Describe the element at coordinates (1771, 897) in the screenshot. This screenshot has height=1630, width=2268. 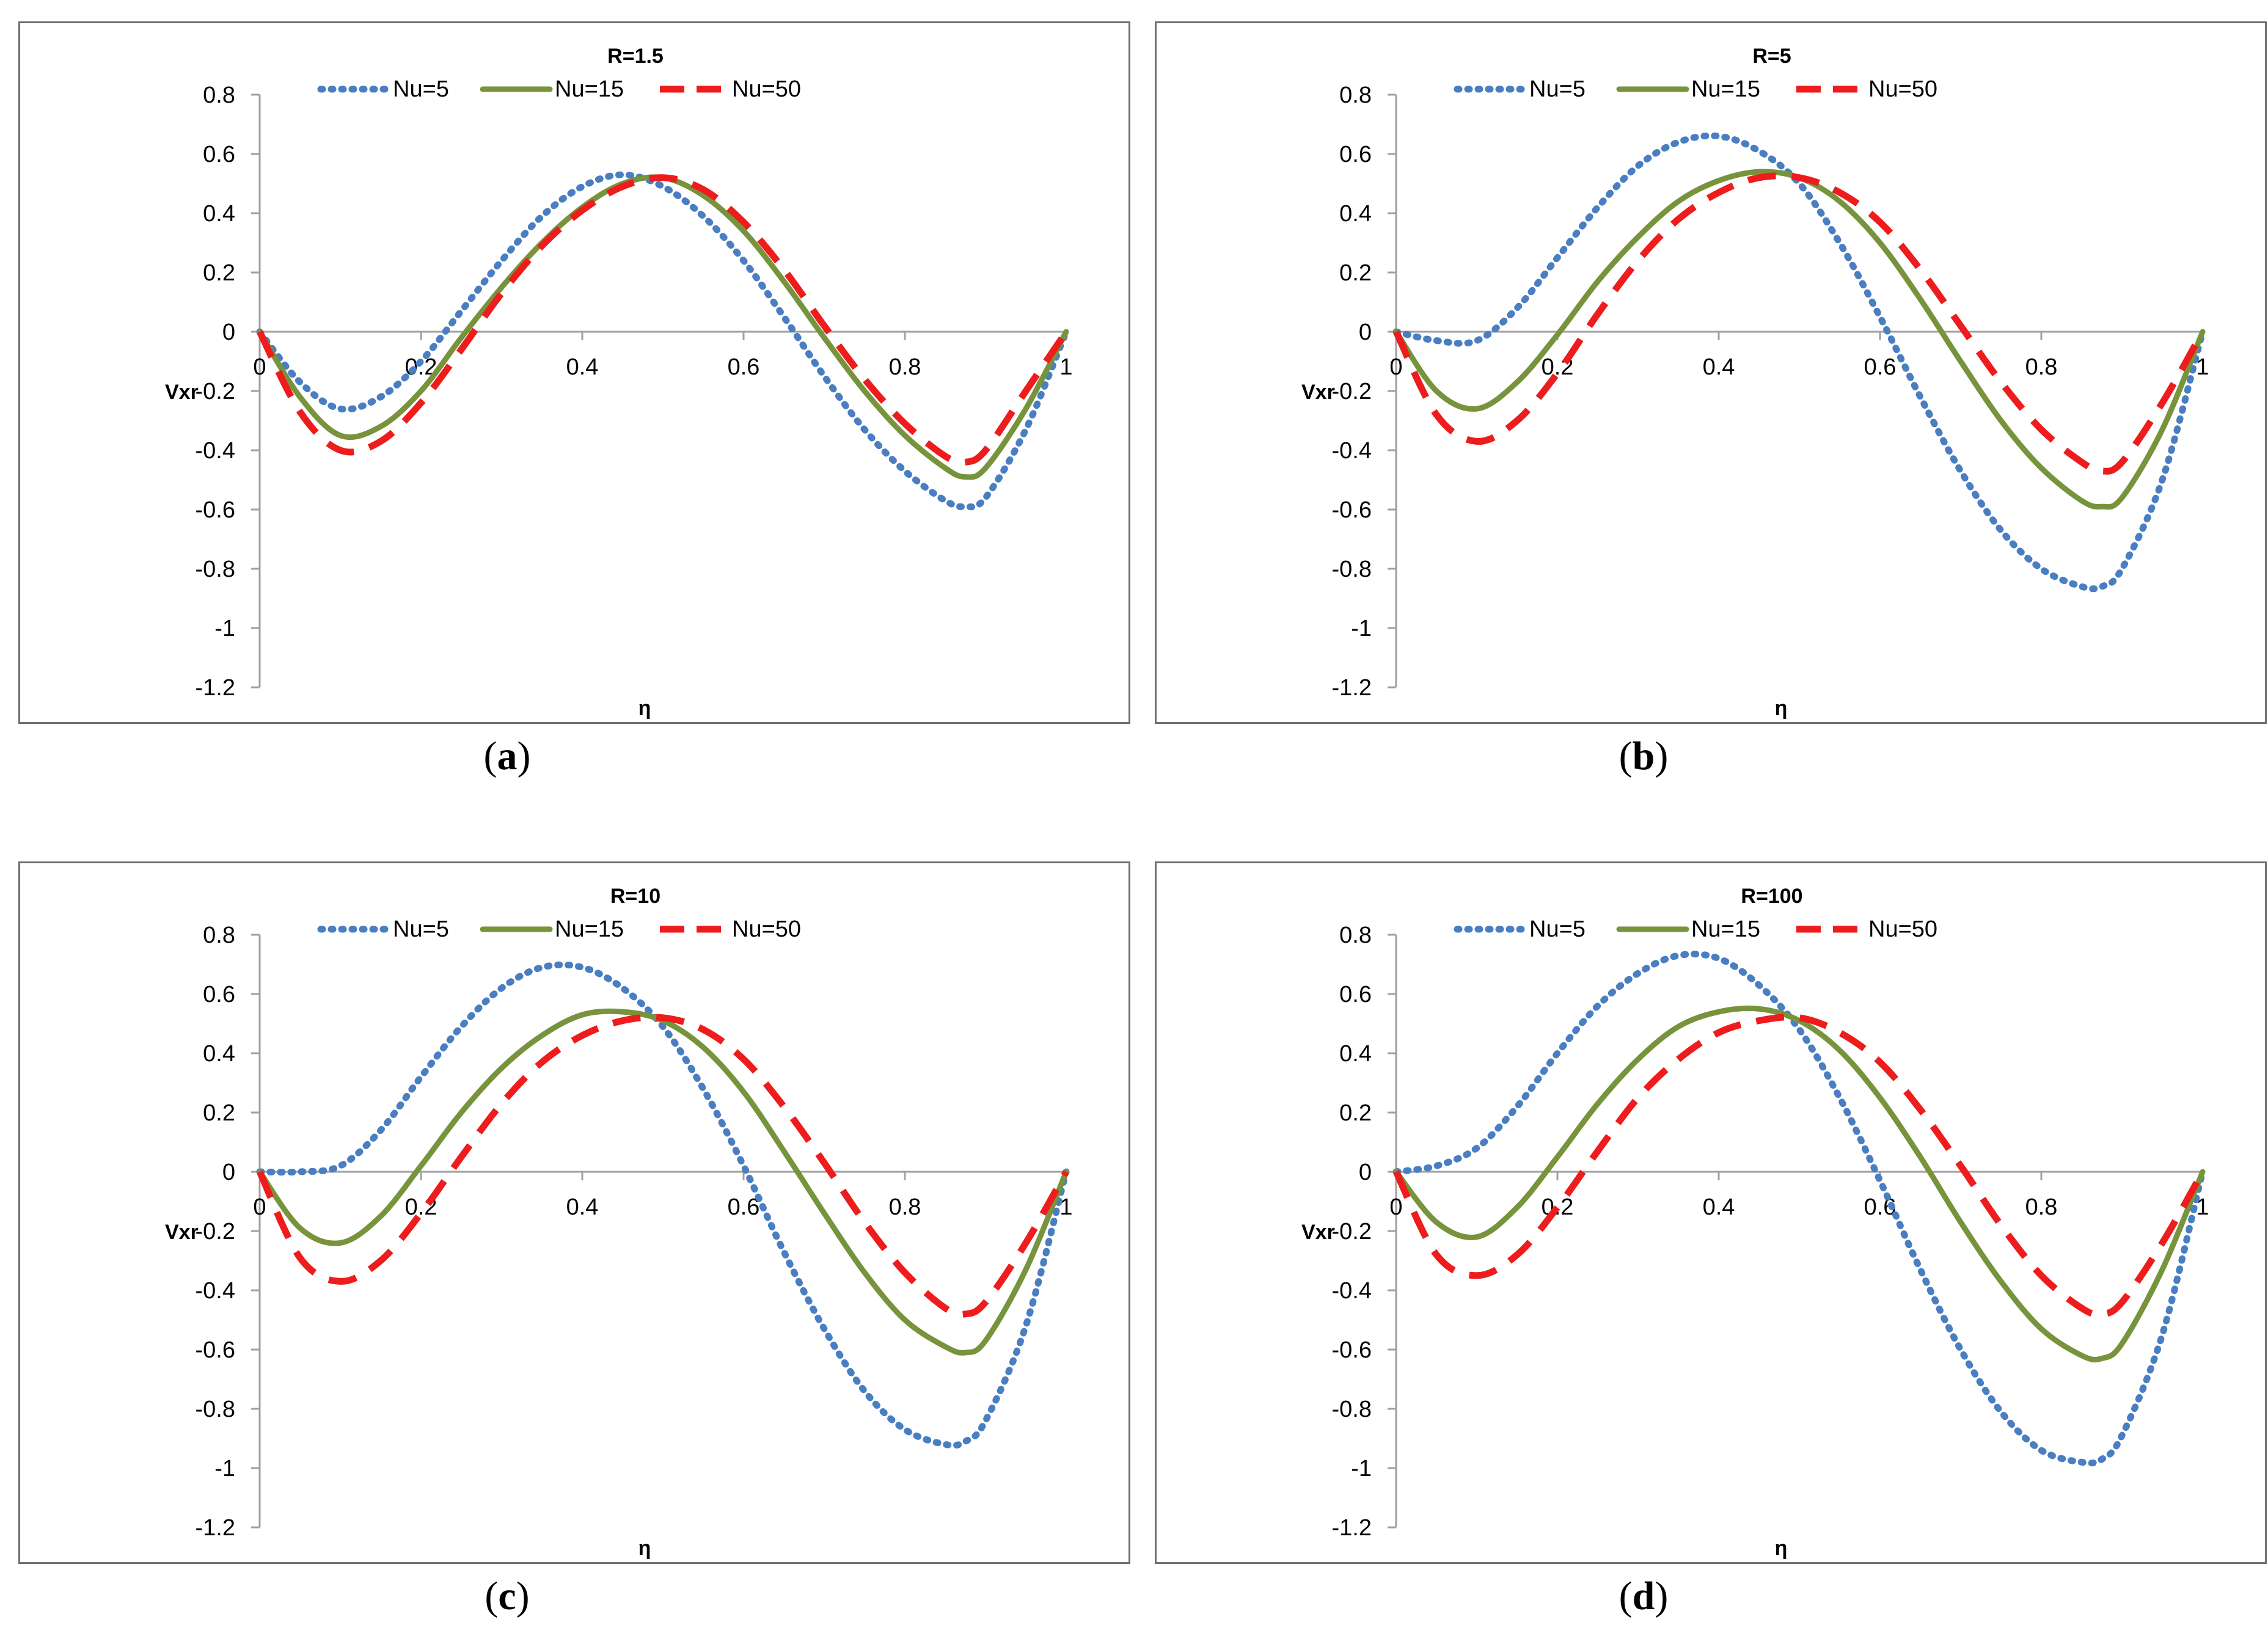
I see `chart-title: R=100` at that location.